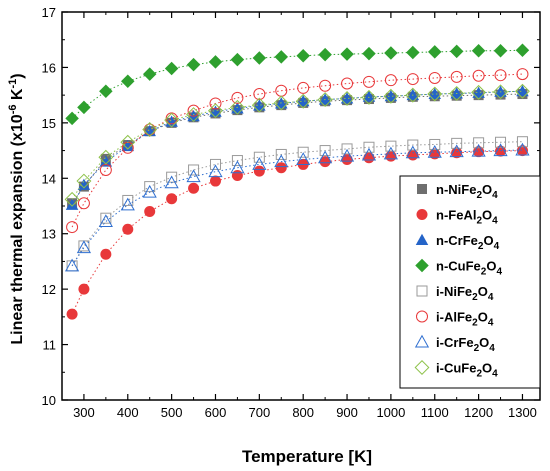 This screenshot has width=550, height=471. What do you see at coordinates (13, 84) in the screenshot?
I see `y-axis-label-exp2: -1` at bounding box center [13, 84].